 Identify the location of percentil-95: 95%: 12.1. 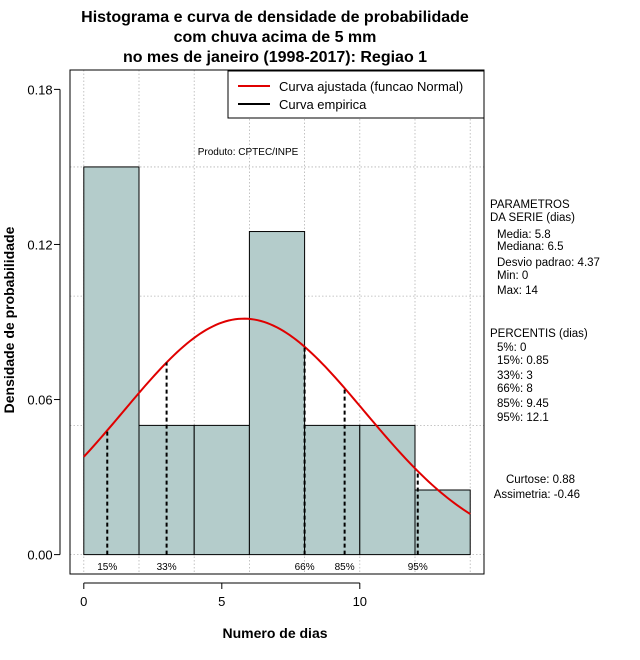
(523, 418).